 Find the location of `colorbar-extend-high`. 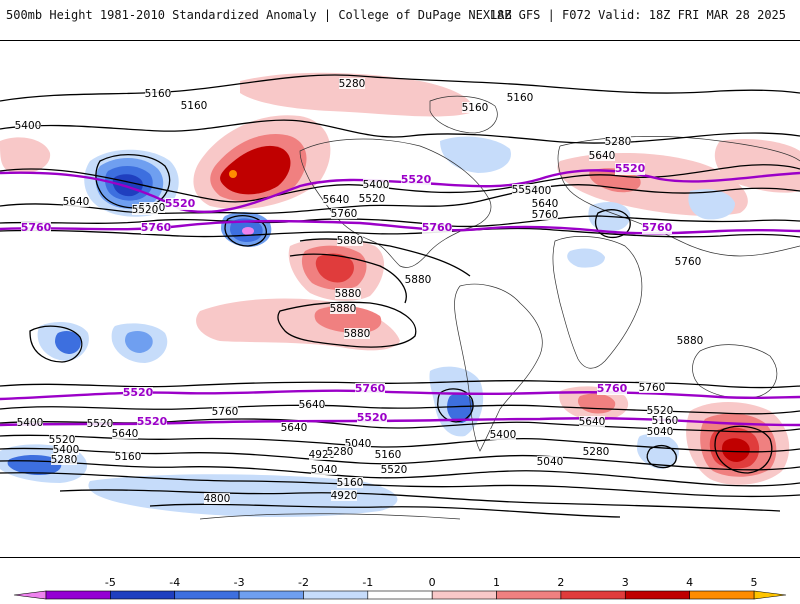

colorbar-extend-high is located at coordinates (770, 595).